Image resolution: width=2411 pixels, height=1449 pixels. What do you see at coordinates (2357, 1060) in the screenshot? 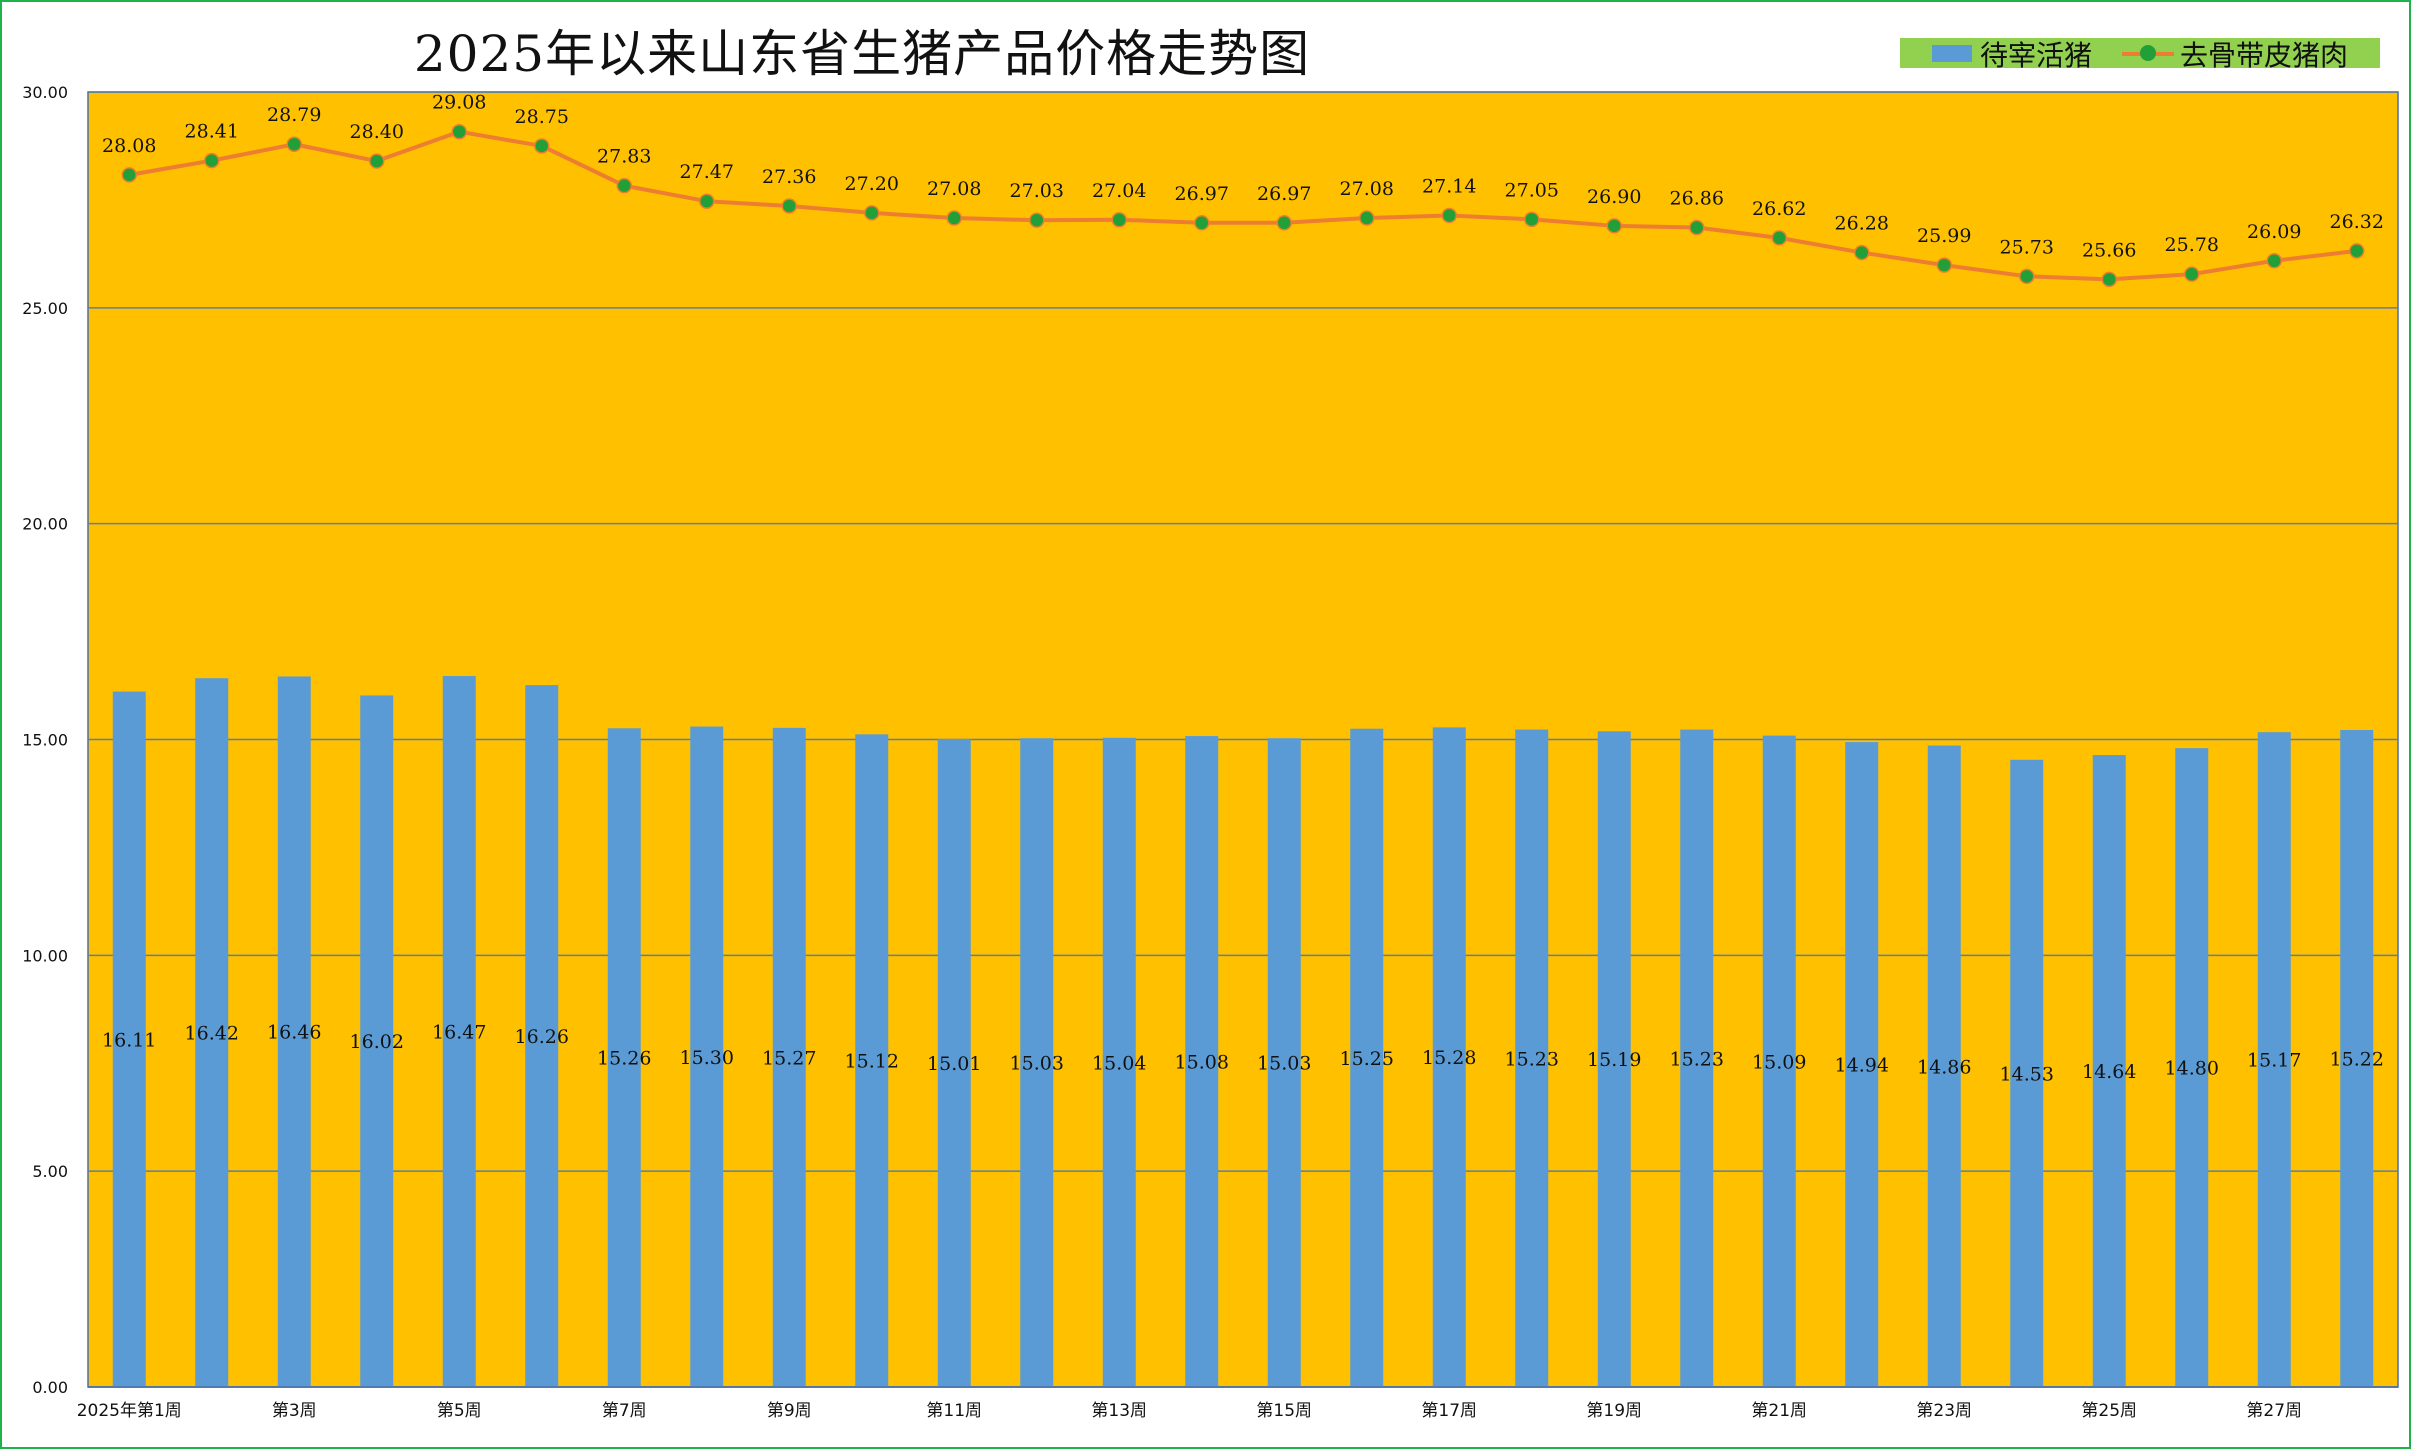
I see `bar-value-label: 15.22` at bounding box center [2357, 1060].